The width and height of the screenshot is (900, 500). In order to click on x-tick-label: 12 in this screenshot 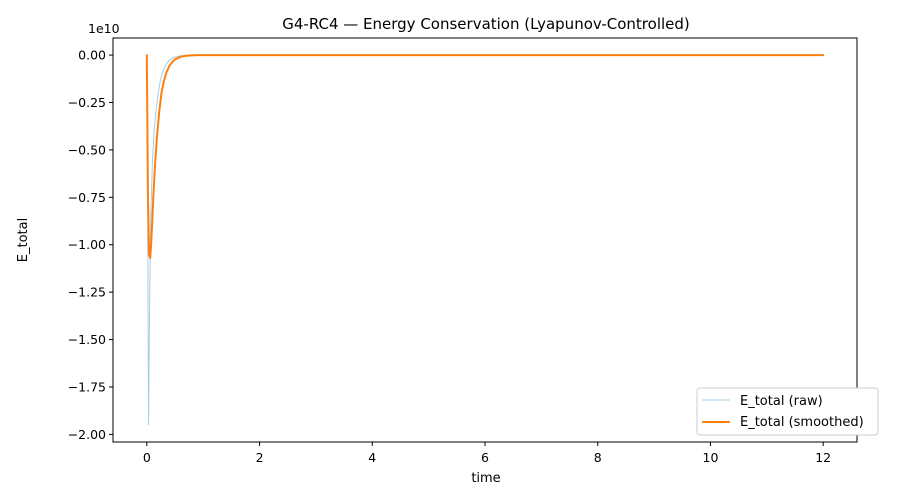, I will do `click(823, 457)`.